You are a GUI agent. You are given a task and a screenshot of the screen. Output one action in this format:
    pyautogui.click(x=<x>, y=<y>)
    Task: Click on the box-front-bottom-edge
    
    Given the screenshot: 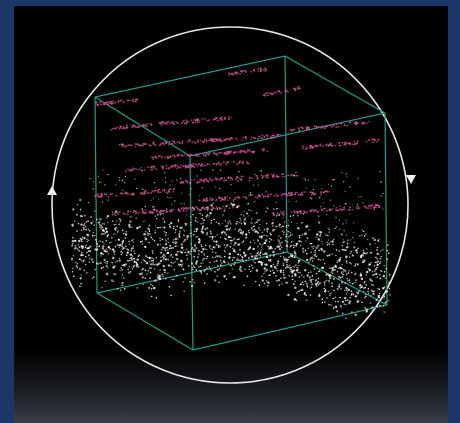 What is the action you would take?
    pyautogui.click(x=242, y=321)
    